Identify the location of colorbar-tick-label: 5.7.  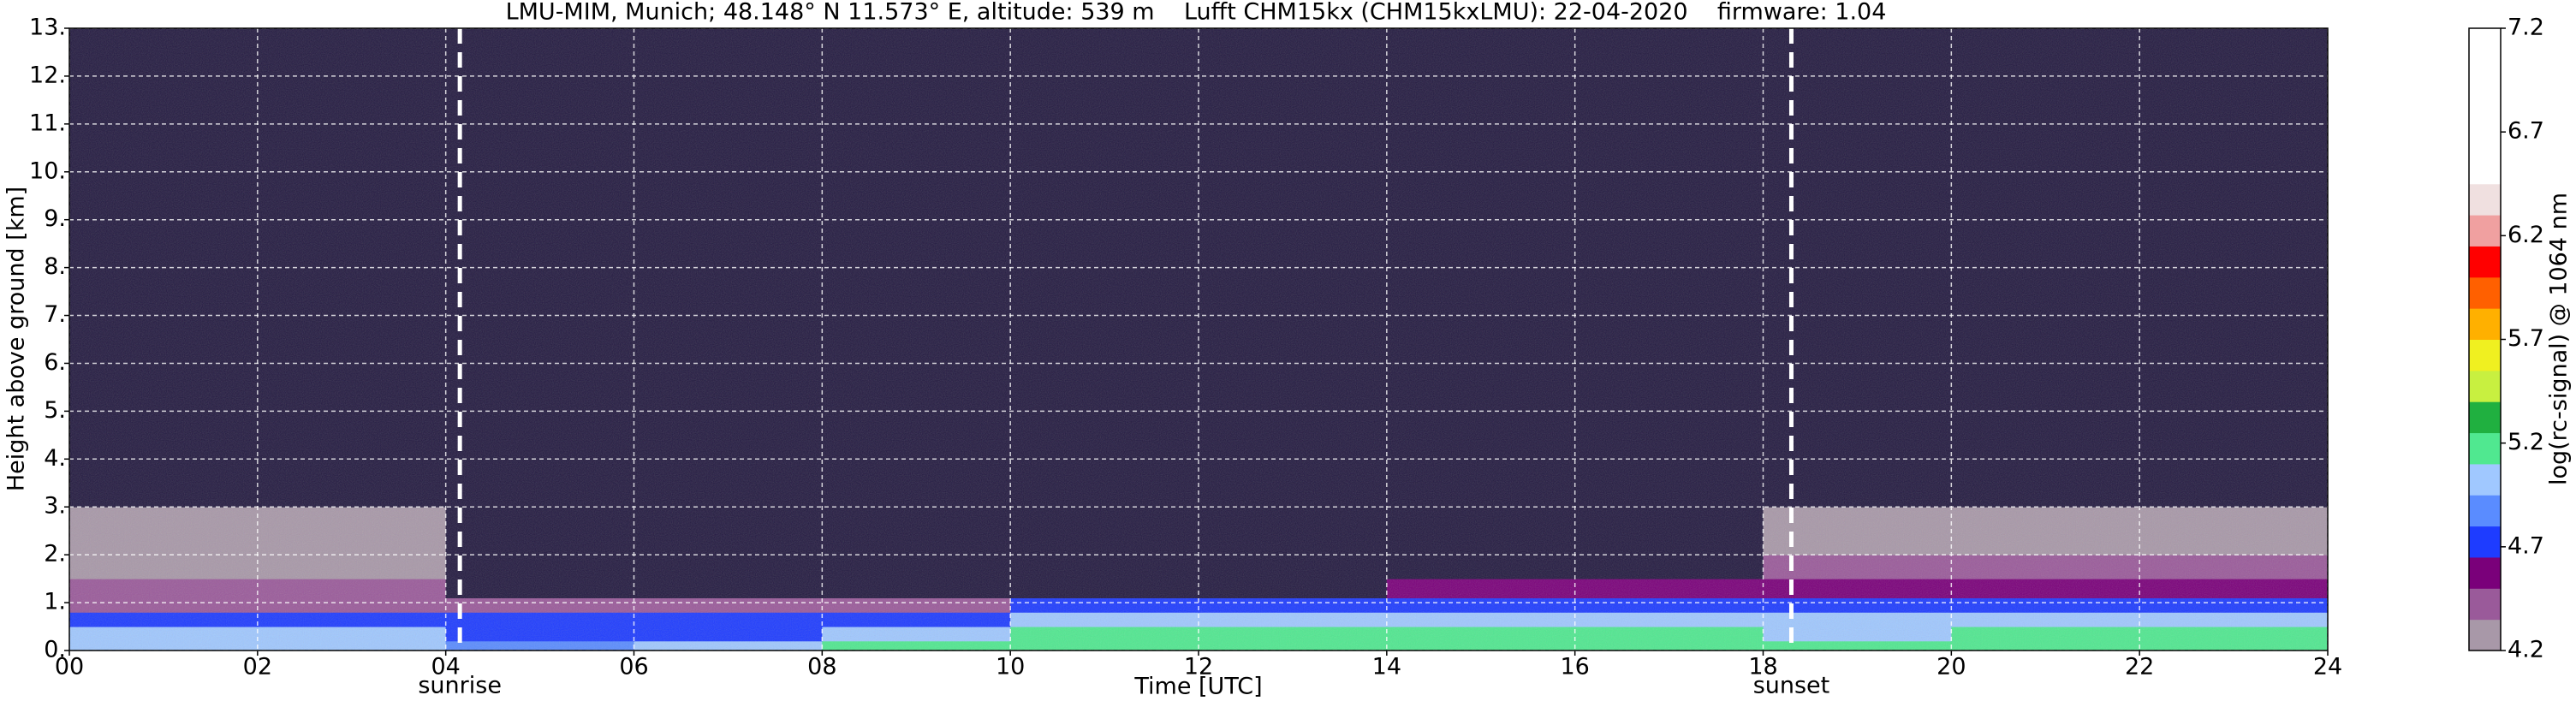
(2526, 338).